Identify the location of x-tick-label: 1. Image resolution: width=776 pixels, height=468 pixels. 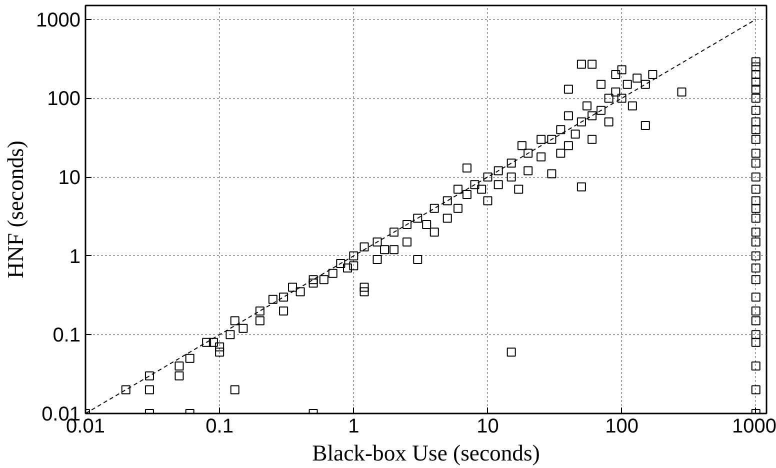
(354, 427).